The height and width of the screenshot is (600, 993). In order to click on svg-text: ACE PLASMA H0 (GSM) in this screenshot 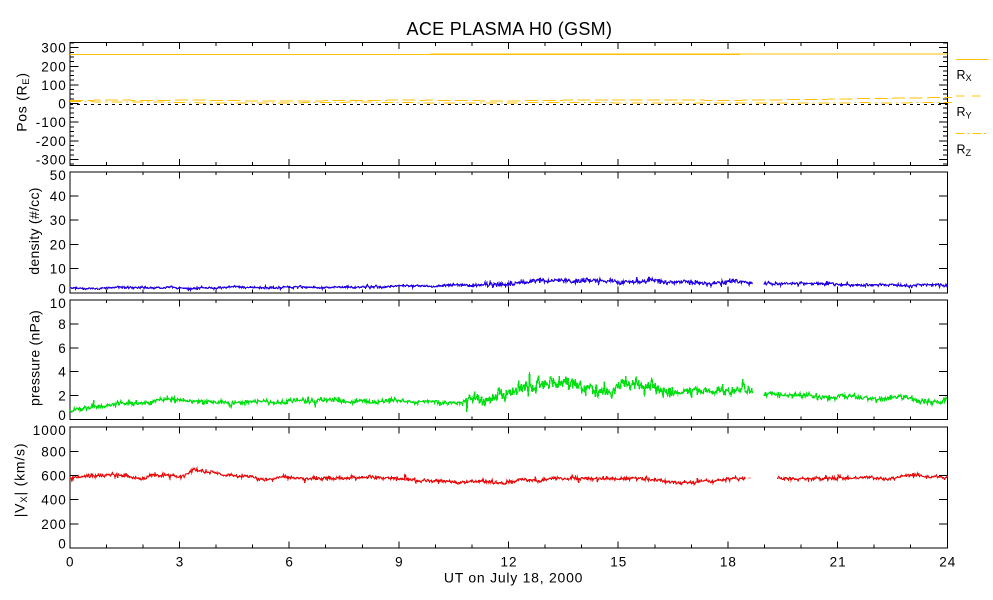, I will do `click(510, 29)`.